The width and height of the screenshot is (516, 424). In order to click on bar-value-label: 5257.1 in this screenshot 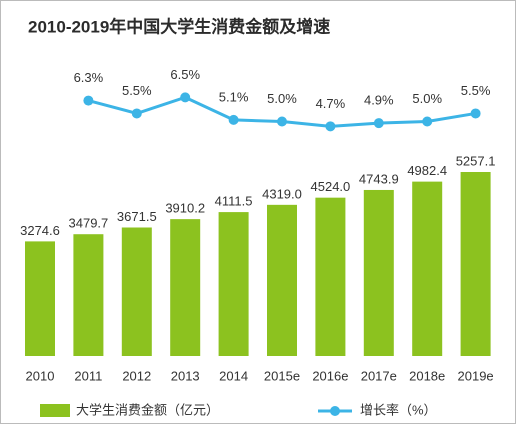, I will do `click(476, 160)`.